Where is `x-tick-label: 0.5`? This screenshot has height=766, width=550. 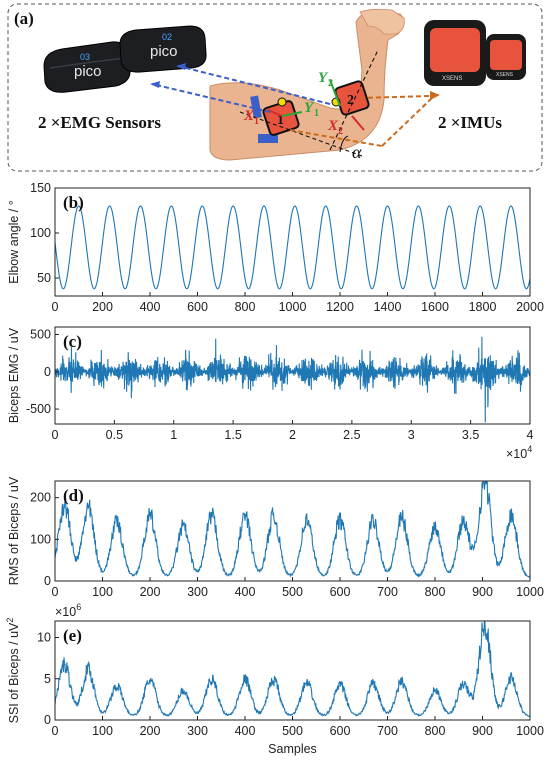
x-tick-label: 0.5 is located at coordinates (114, 435).